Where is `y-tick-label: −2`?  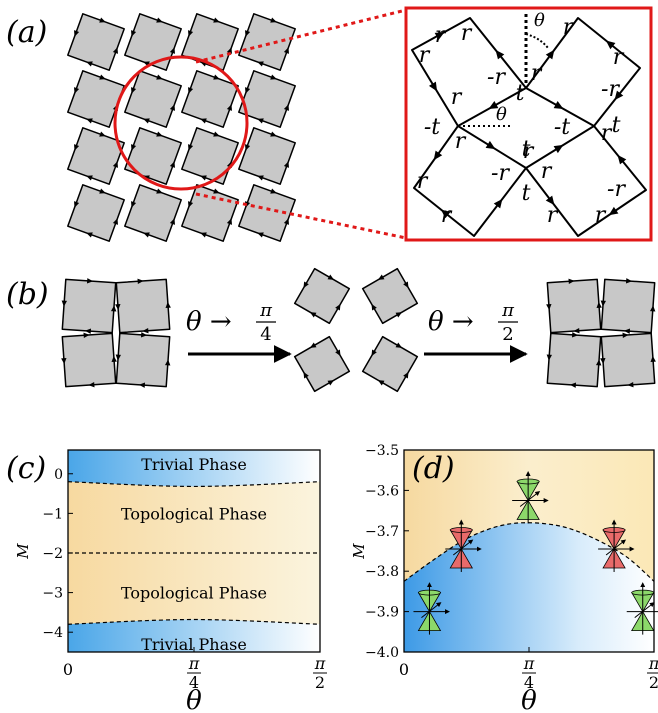 y-tick-label: −2 is located at coordinates (52, 554).